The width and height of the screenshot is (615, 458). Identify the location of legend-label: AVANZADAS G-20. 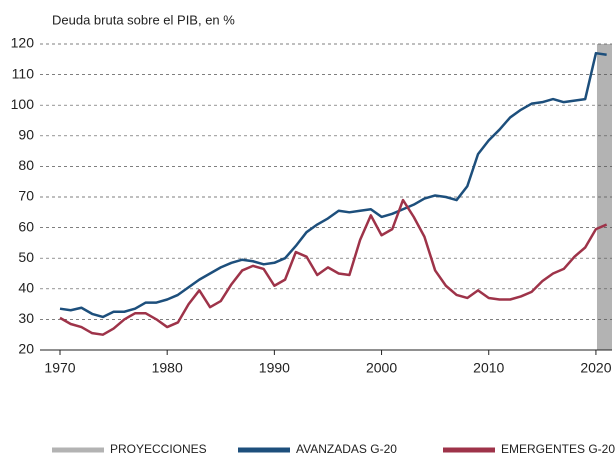
(346, 449).